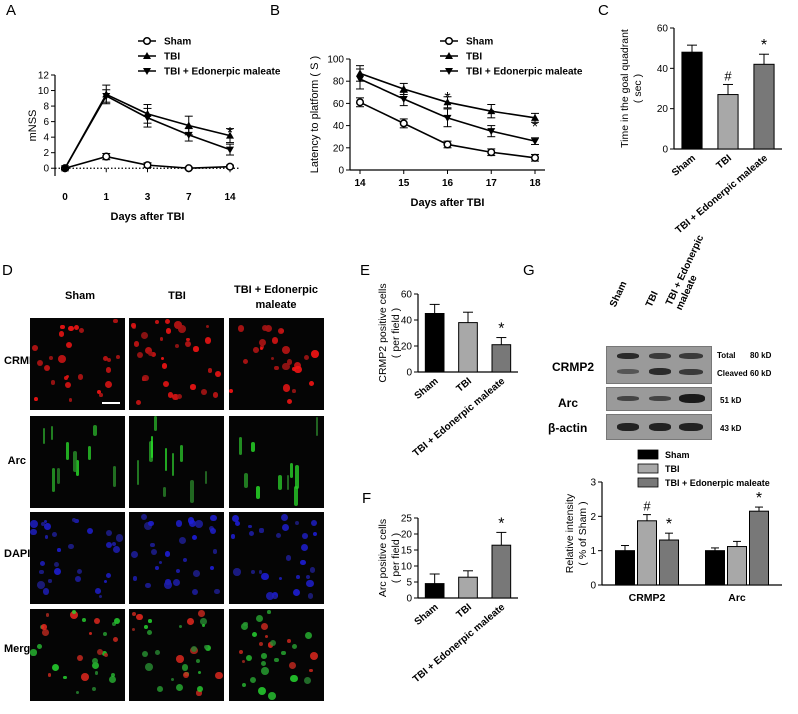 Image resolution: width=798 pixels, height=714 pixels. What do you see at coordinates (403, 99) in the screenshot?
I see `marker-triangle-down` at bounding box center [403, 99].